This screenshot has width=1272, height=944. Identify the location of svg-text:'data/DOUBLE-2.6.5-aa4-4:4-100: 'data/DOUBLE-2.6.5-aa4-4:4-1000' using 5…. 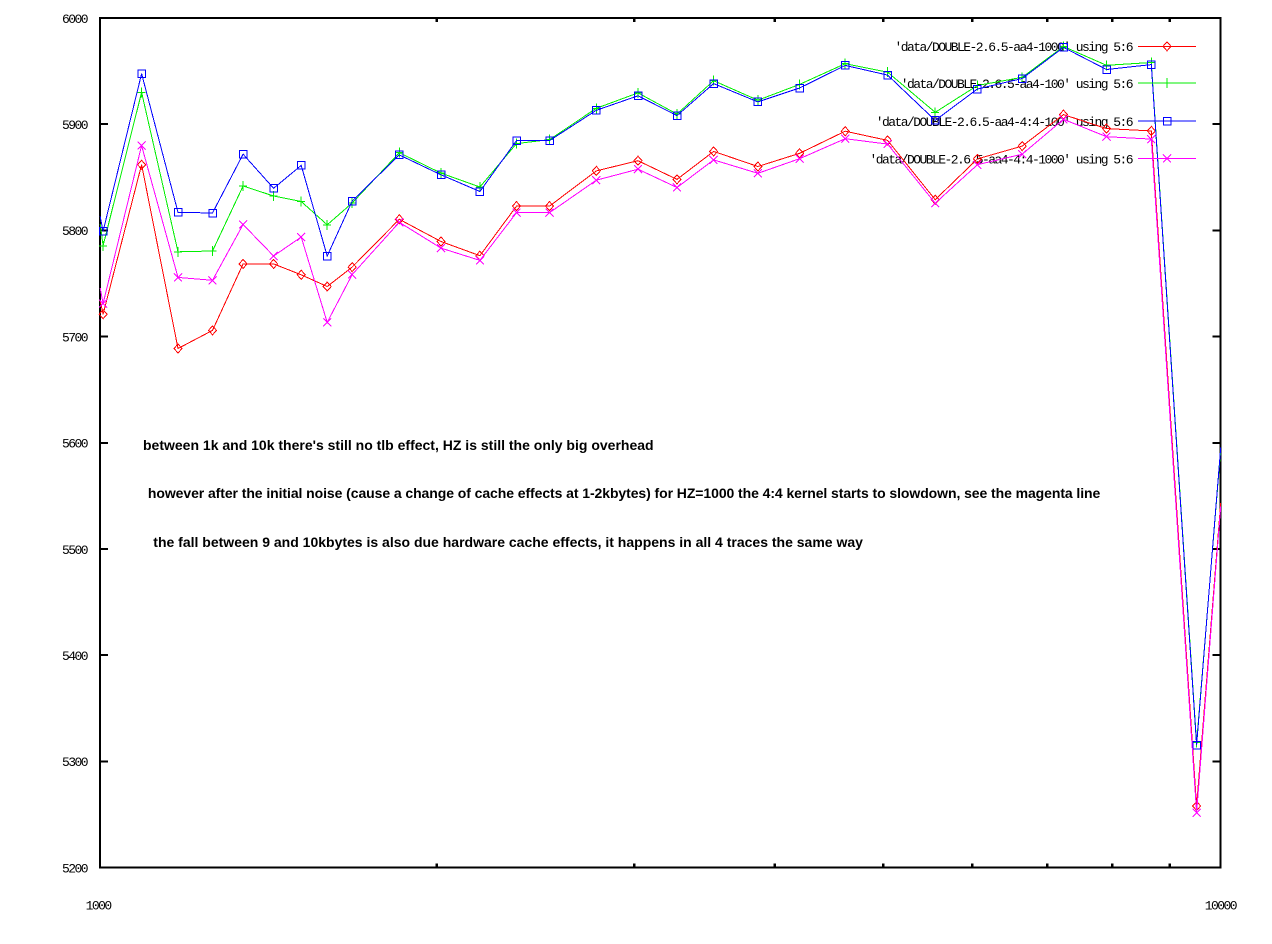
(1000, 159).